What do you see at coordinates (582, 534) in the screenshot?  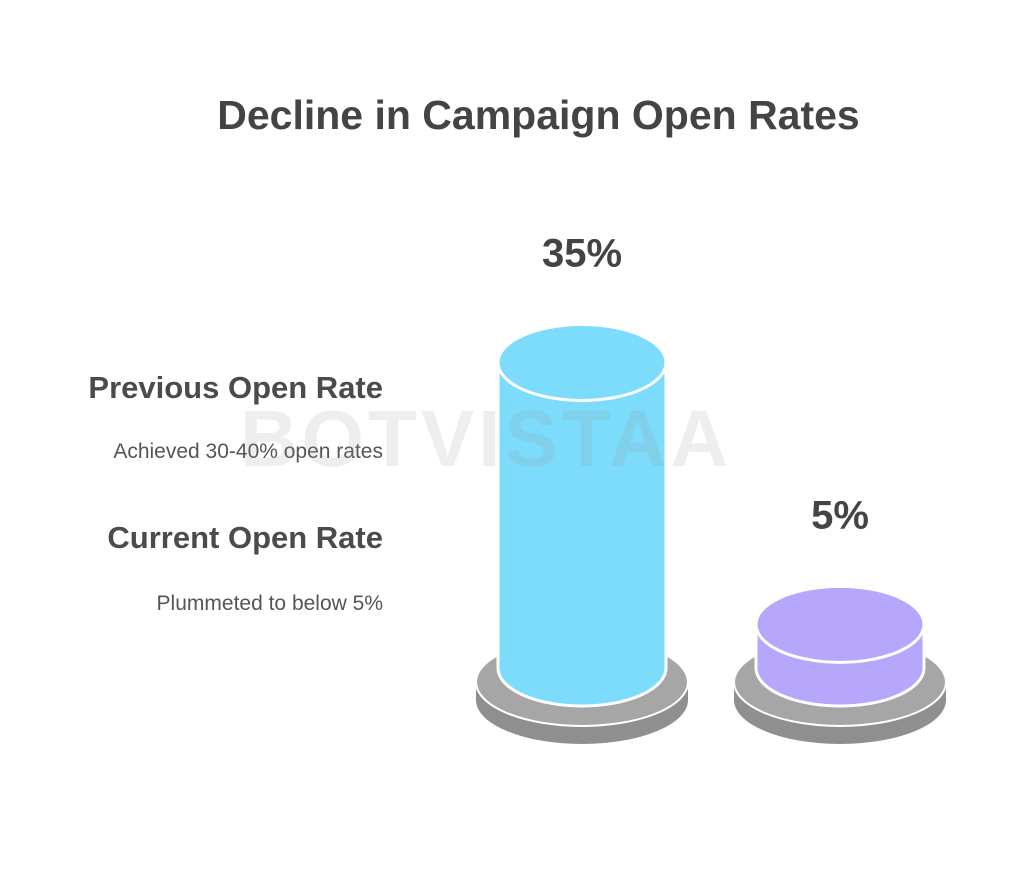 I see `bar-previous` at bounding box center [582, 534].